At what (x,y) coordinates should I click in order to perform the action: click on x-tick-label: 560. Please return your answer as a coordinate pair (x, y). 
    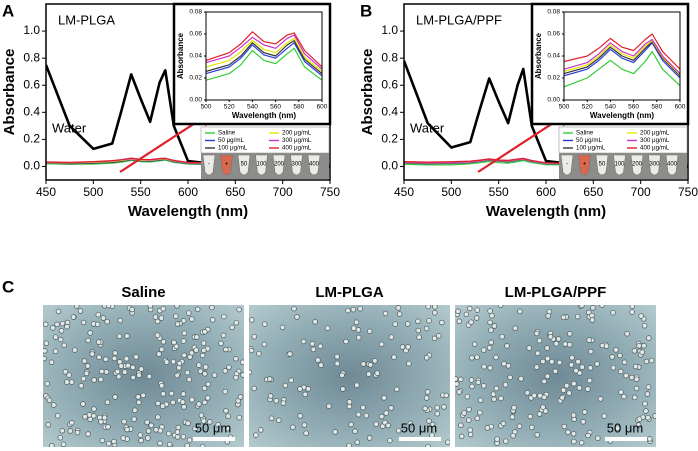
    Looking at the image, I should click on (275, 107).